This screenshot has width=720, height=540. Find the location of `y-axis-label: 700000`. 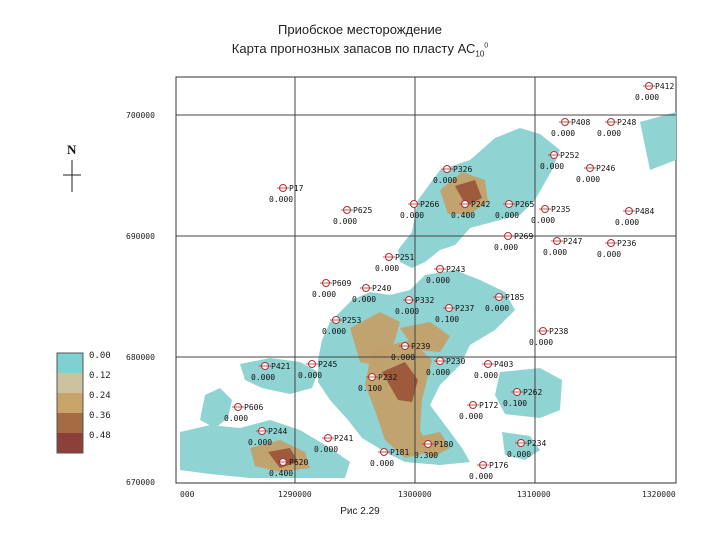

y-axis-label: 700000 is located at coordinates (140, 115).